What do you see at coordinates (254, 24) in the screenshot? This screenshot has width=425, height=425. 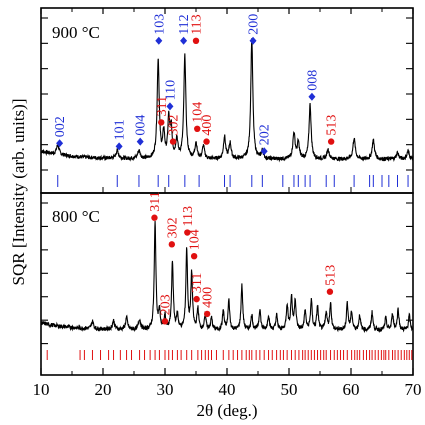 I see `peak-index-label: 200` at bounding box center [254, 24].